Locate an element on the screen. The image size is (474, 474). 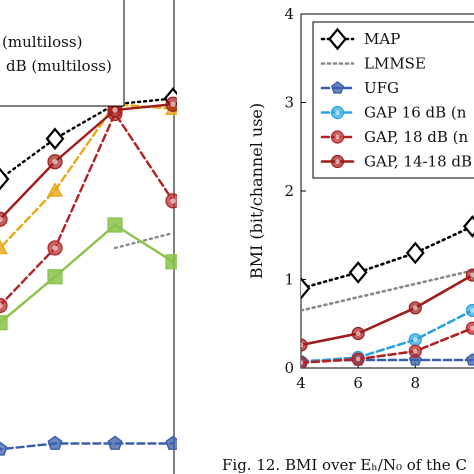
right-series-4-marker-2-dot is located at coordinates (415, 351).